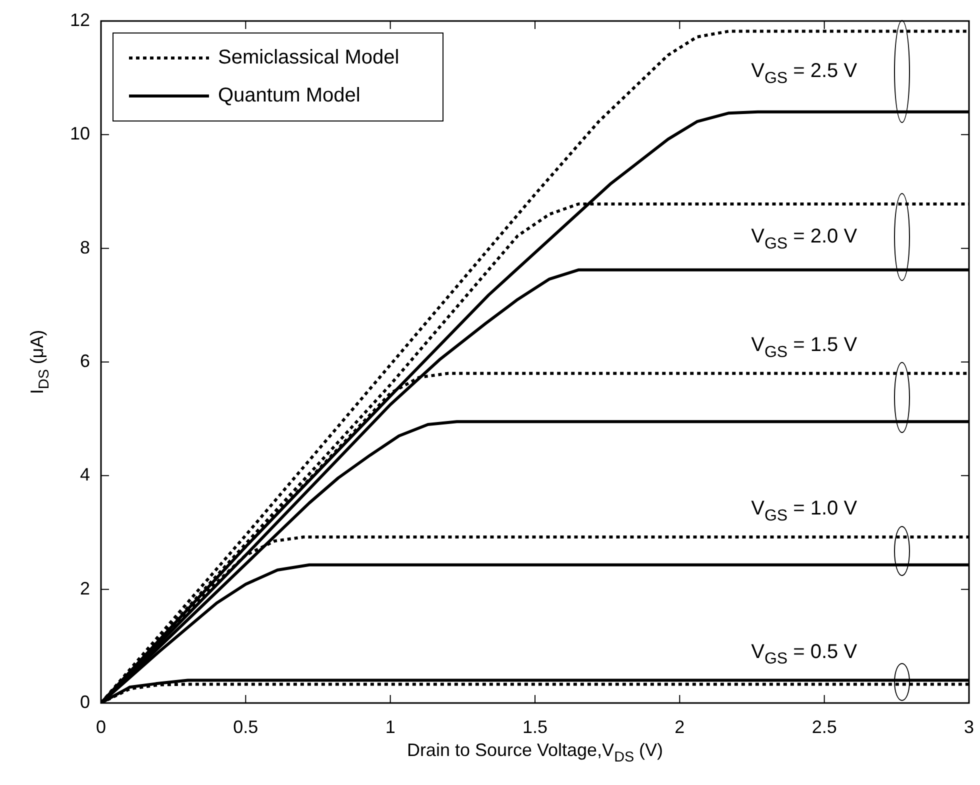 The image size is (980, 785). Describe the element at coordinates (309, 57) in the screenshot. I see `legend-label: Semiclassical Model` at that location.